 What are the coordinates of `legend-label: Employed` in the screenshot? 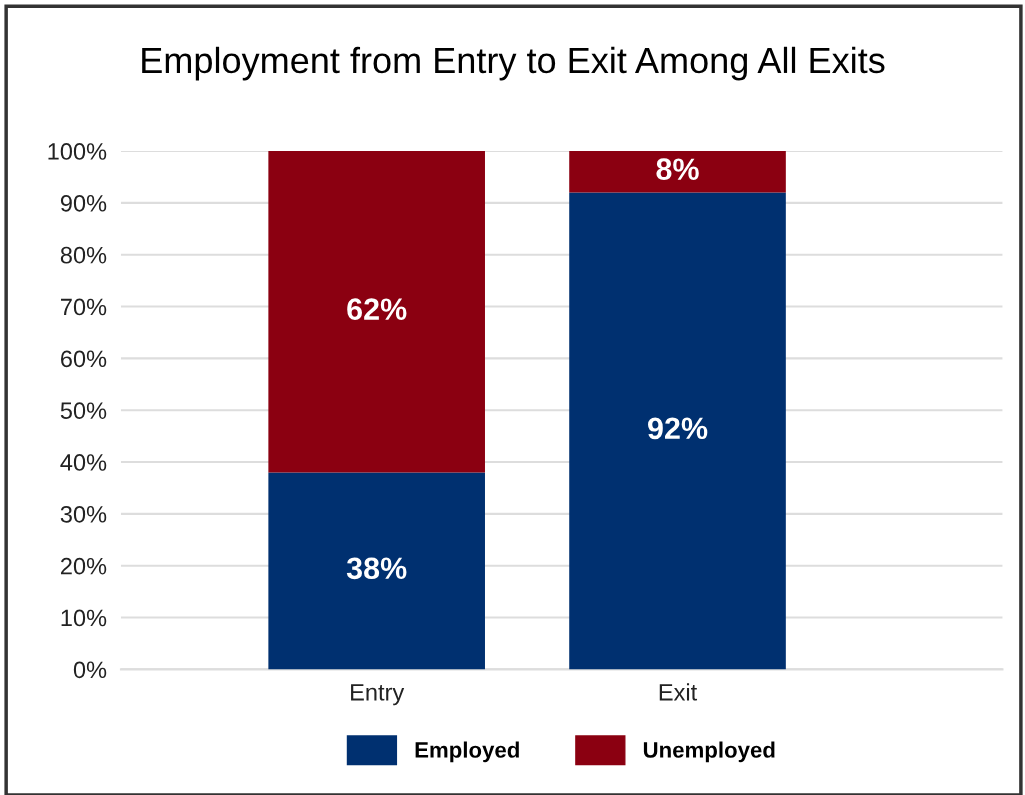 It's located at (467, 752).